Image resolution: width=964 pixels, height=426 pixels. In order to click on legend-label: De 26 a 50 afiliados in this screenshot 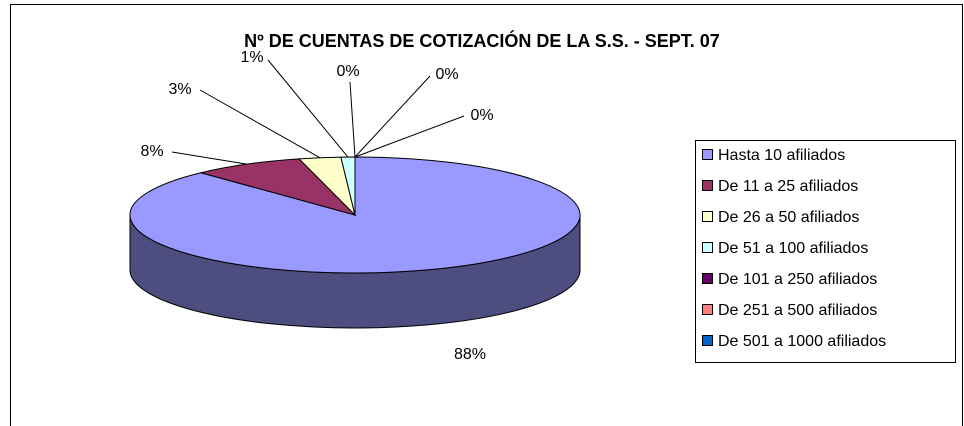, I will do `click(788, 217)`.